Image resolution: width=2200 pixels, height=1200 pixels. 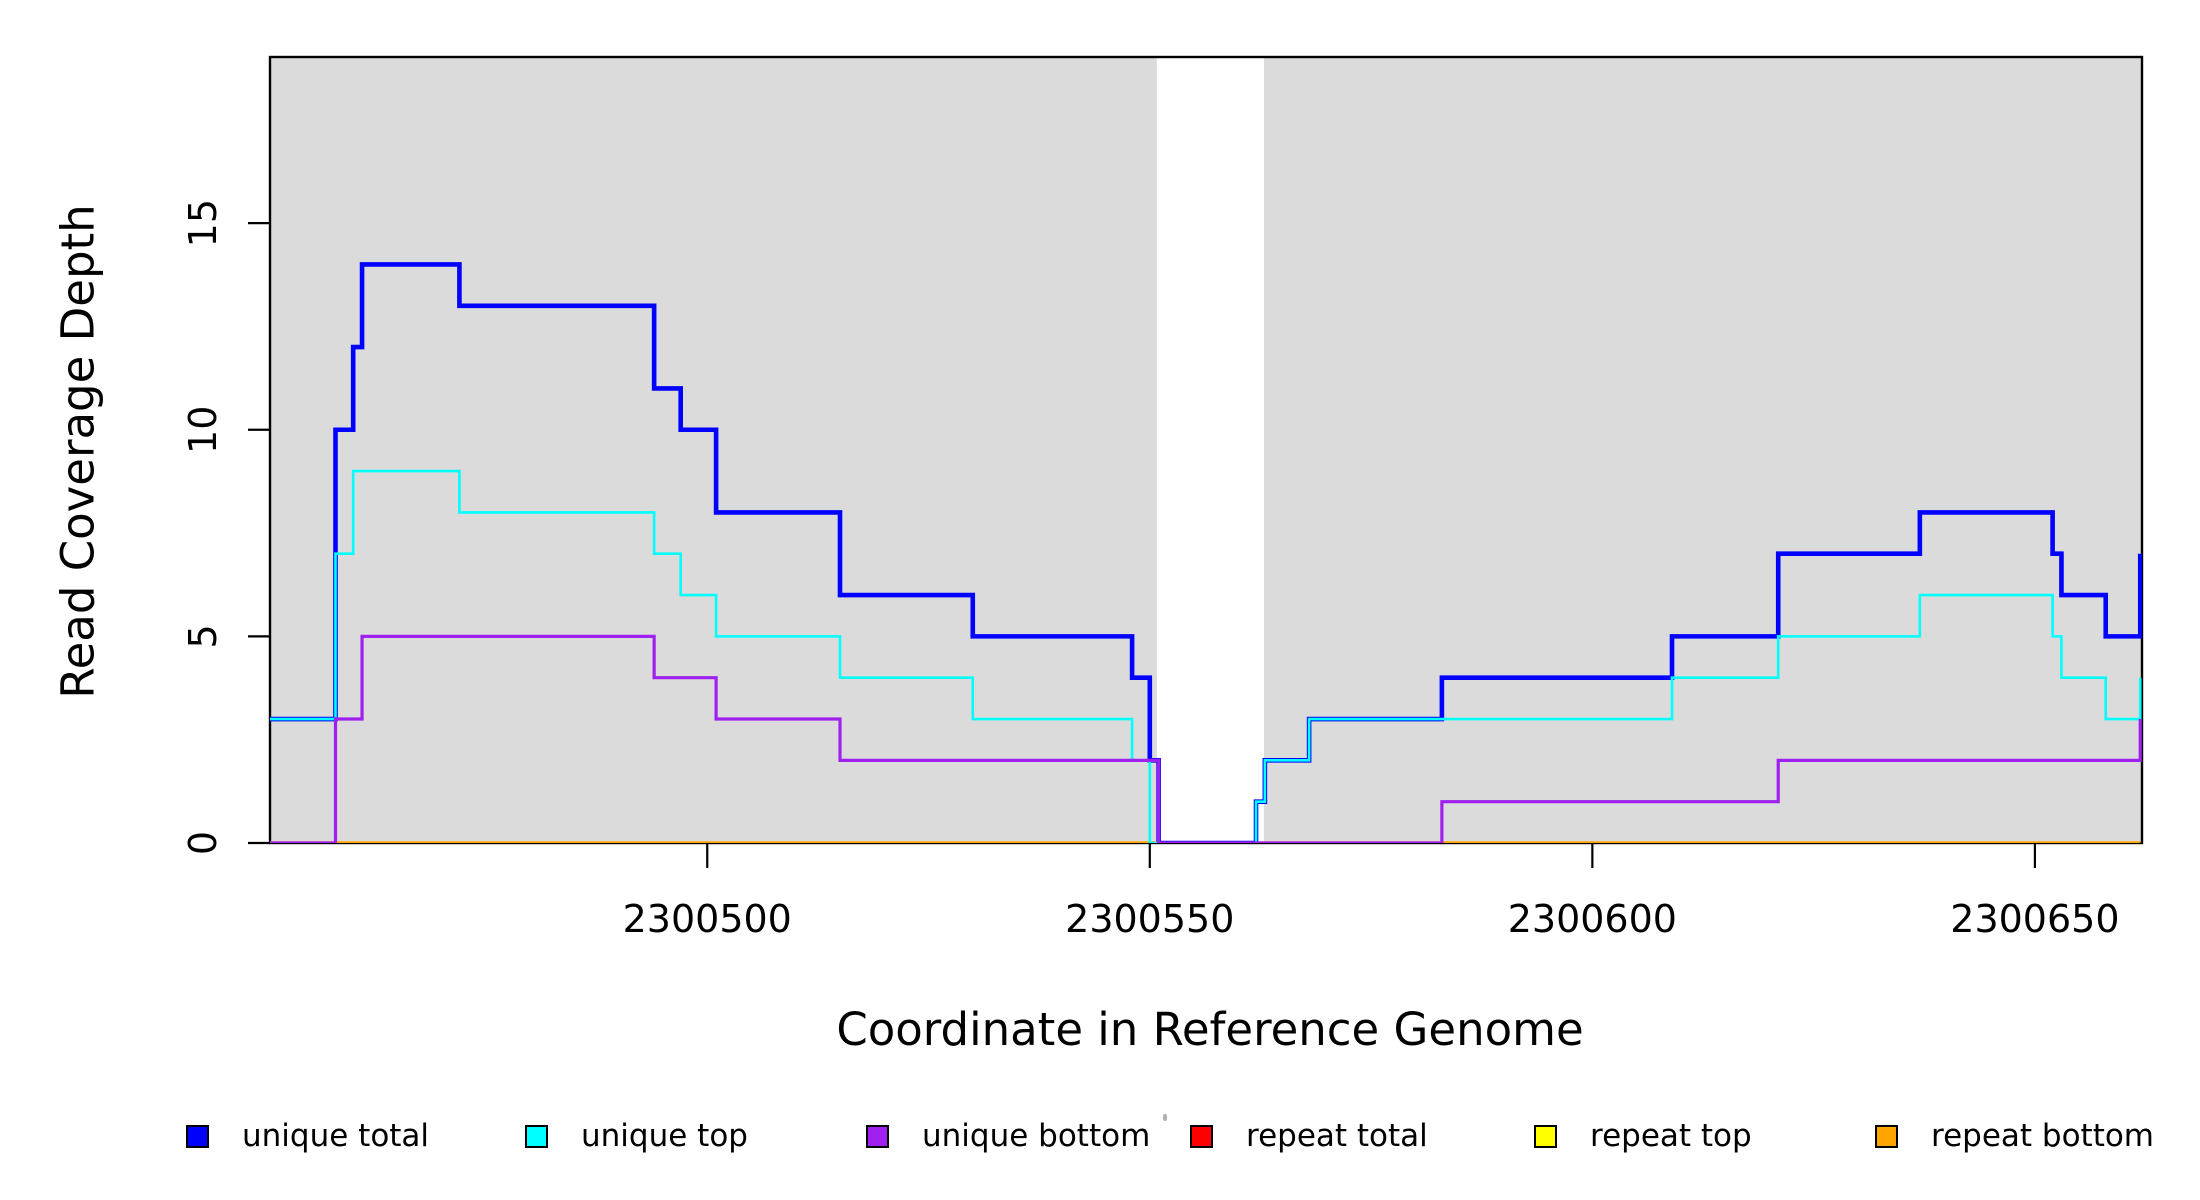 I want to click on legend-swatch-unique-bottom, so click(x=877, y=1136).